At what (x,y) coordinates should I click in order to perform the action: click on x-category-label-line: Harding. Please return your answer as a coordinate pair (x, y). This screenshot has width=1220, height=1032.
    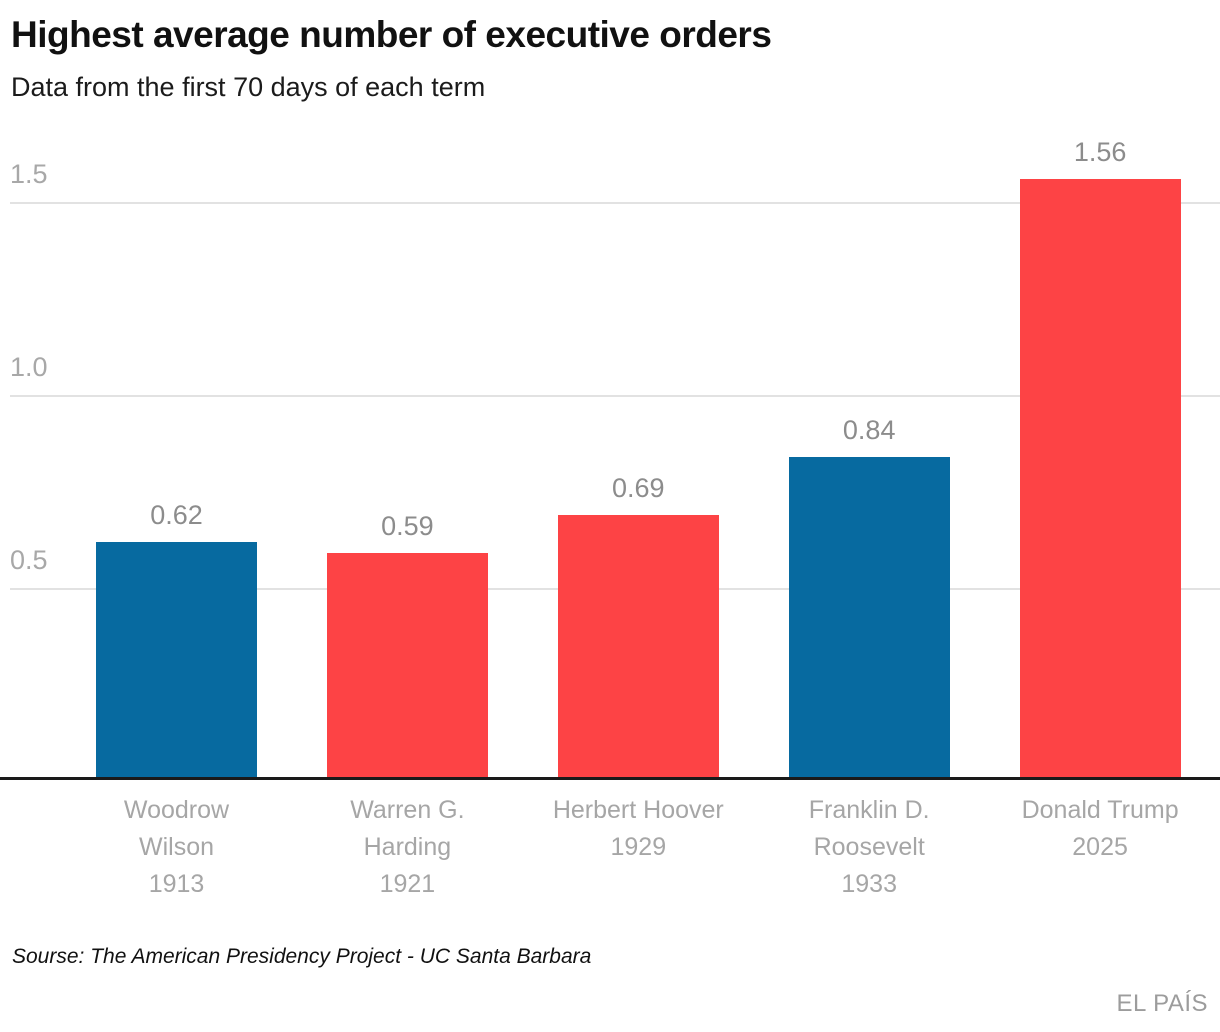
    Looking at the image, I should click on (407, 847).